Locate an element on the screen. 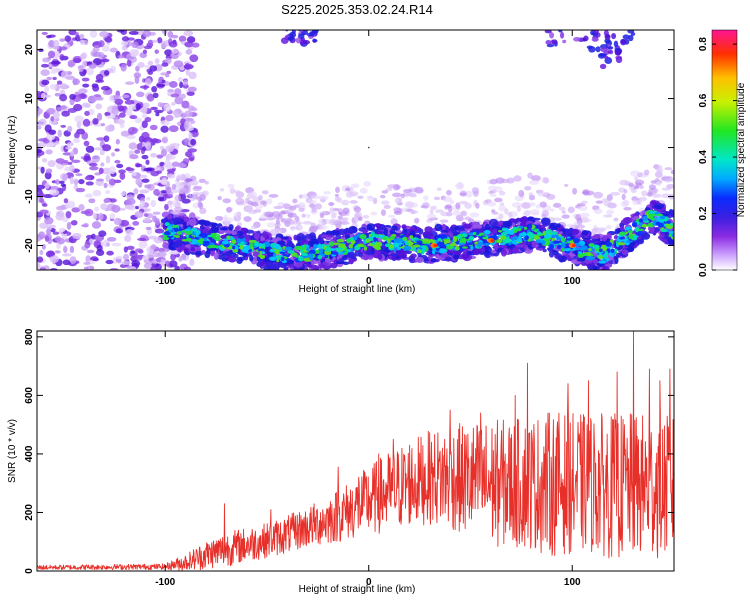  colorbar-tick-label: 0.4 is located at coordinates (703, 157).